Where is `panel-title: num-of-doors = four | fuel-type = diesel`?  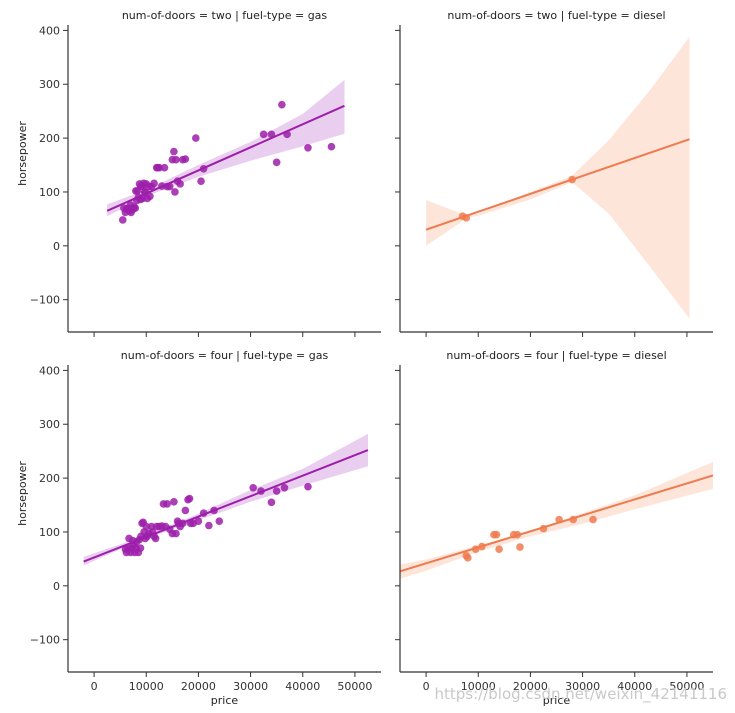
panel-title: num-of-doors = four | fuel-type = diesel is located at coordinates (556, 355).